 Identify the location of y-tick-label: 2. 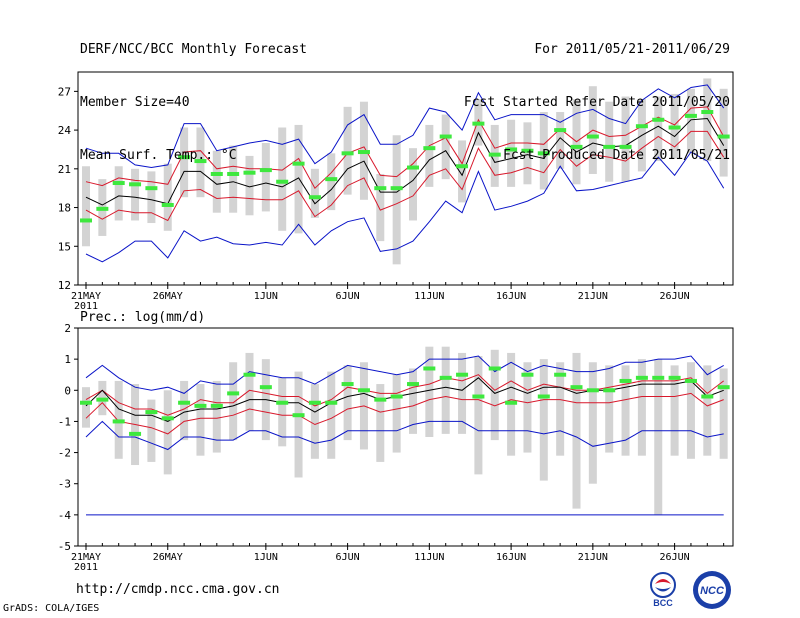
(67, 328).